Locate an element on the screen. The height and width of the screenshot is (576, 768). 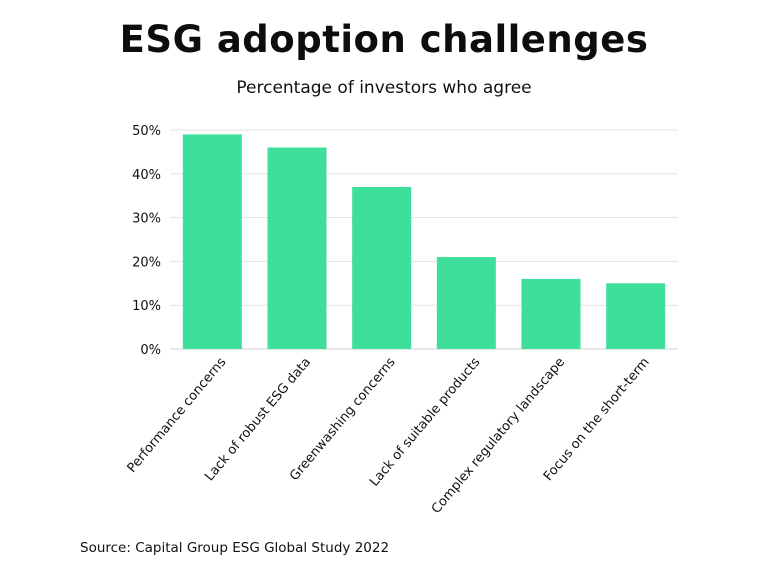
chart-title: ESG adoption challenges is located at coordinates (384, 39).